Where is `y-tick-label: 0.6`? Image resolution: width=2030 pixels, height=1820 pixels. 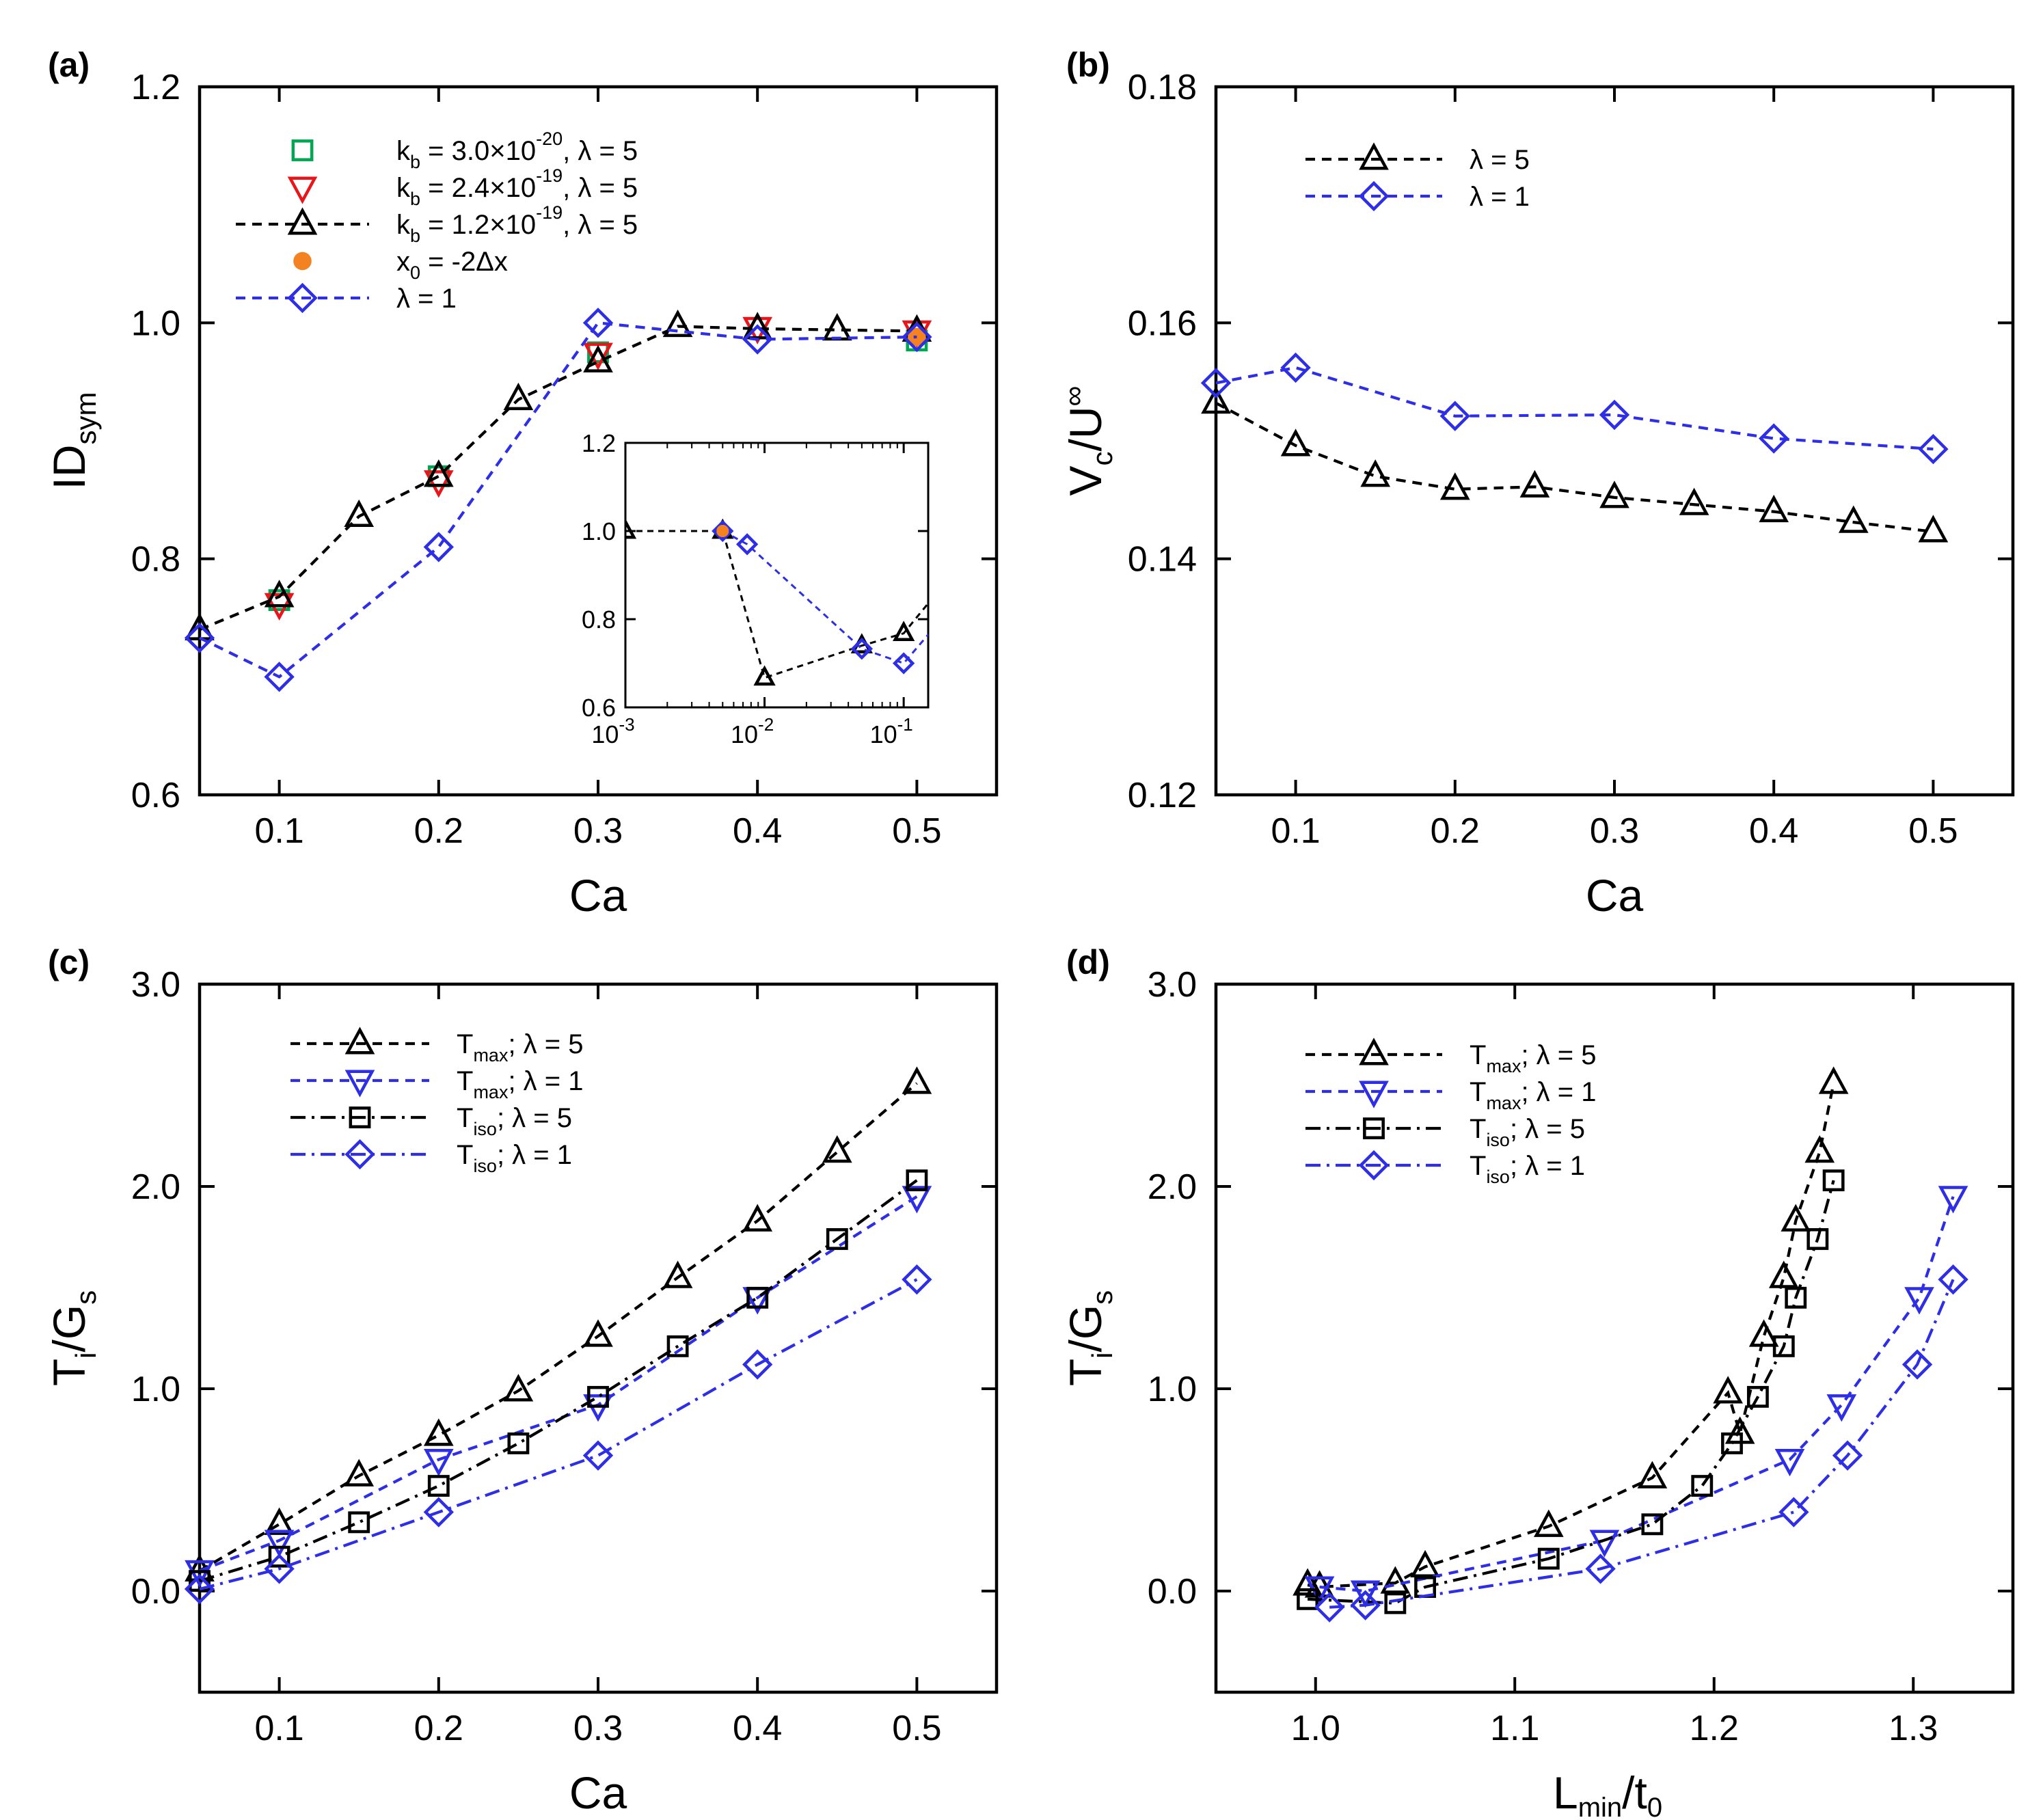
y-tick-label: 0.6 is located at coordinates (155, 795).